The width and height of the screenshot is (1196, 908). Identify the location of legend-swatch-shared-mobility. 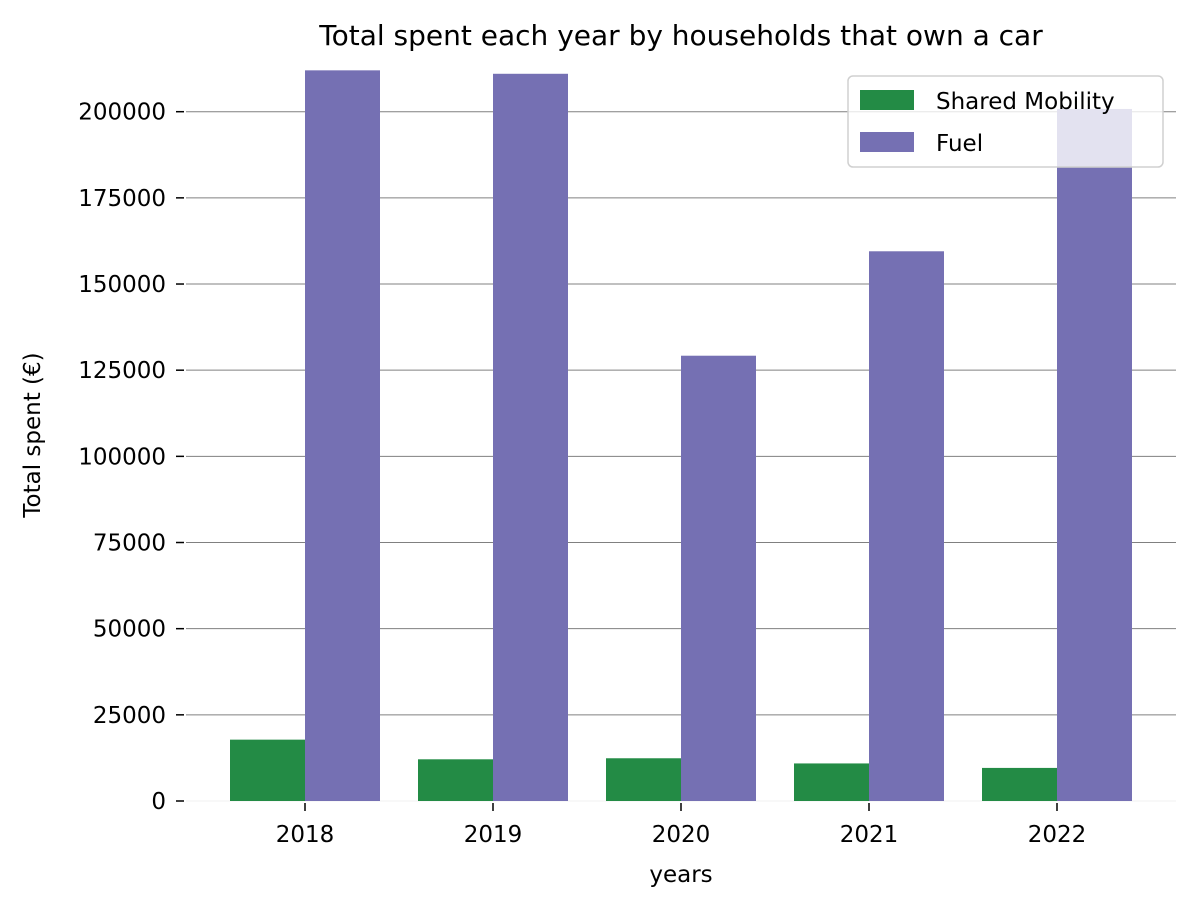
(887, 100).